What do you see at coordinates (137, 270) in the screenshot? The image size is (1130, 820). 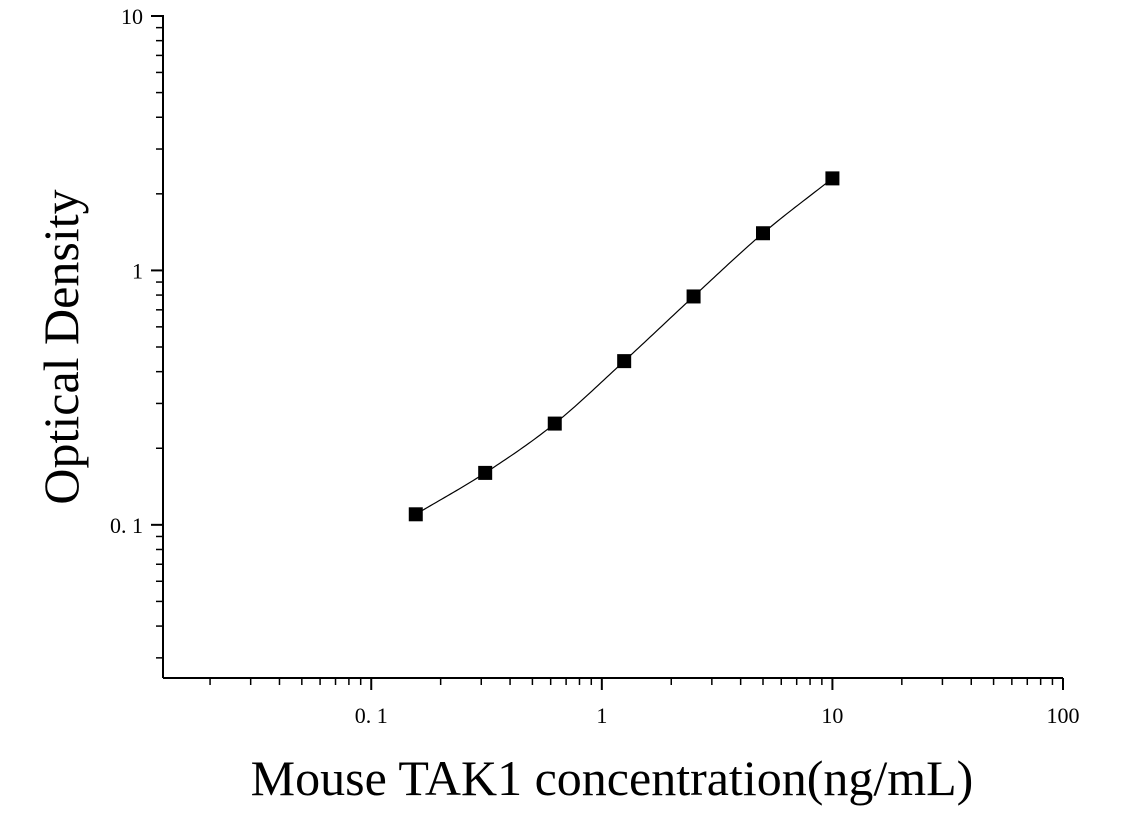 I see `y-tick-label: 1` at bounding box center [137, 270].